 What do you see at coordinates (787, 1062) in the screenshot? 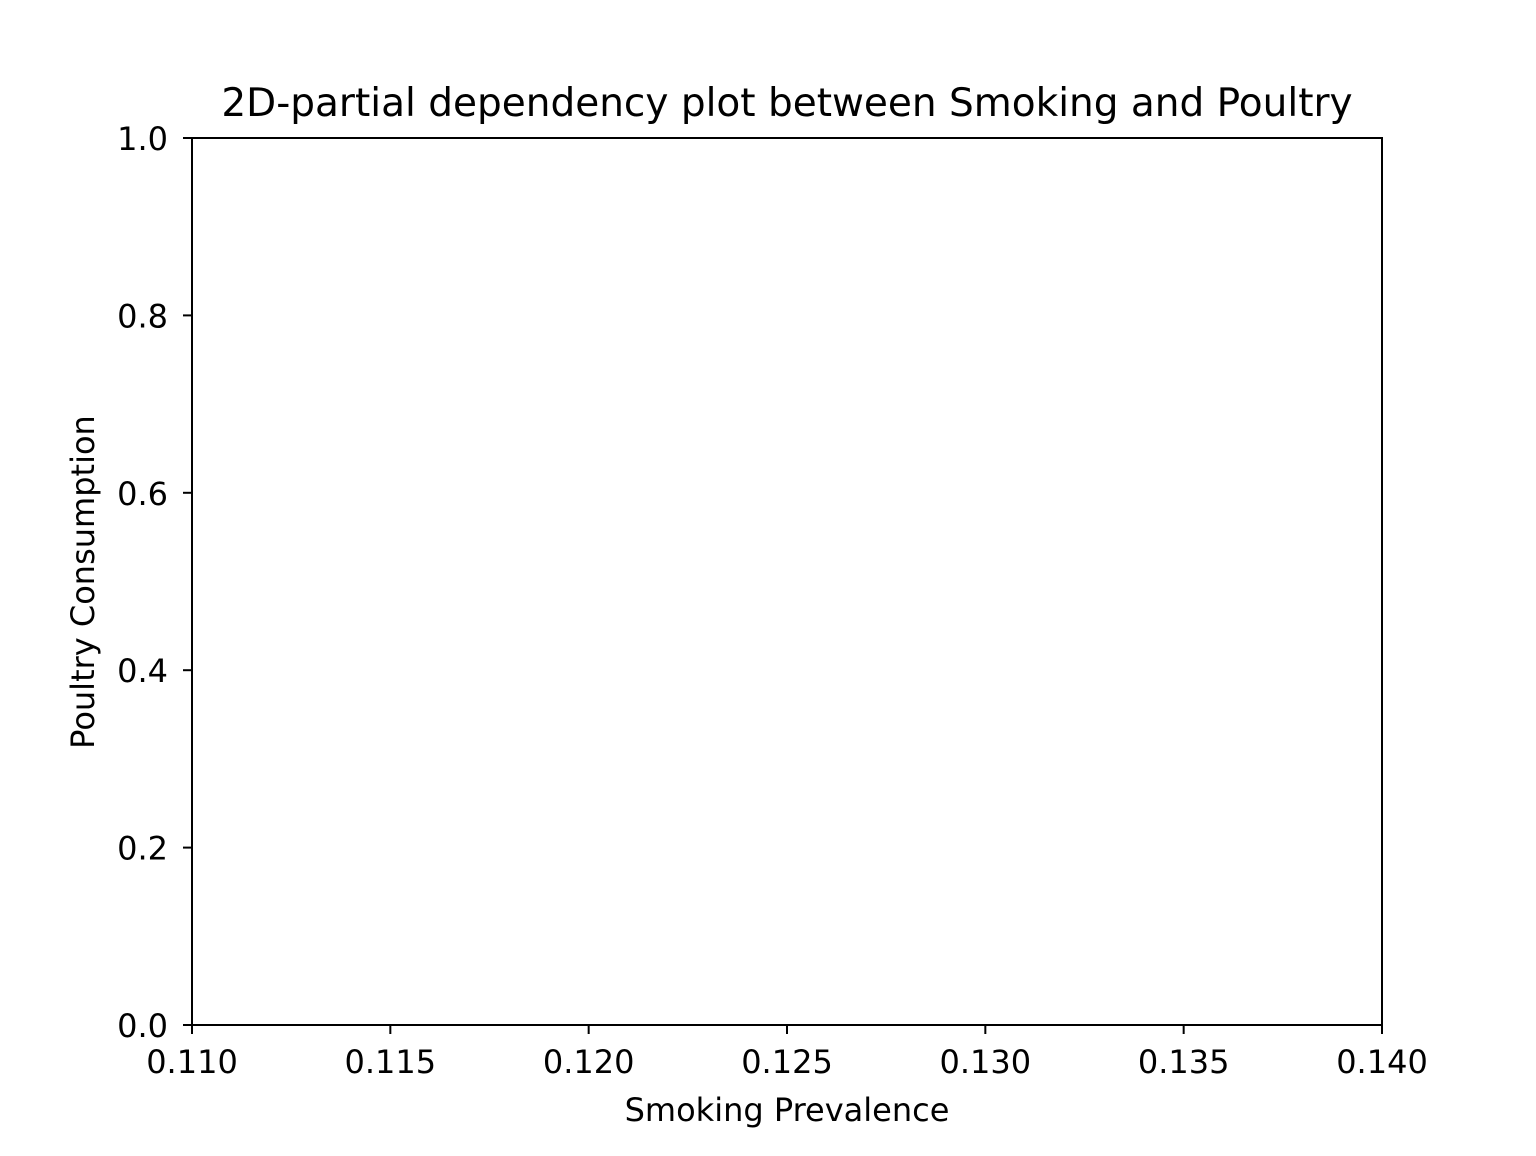
I see `x-tick-label: 0.125` at bounding box center [787, 1062].